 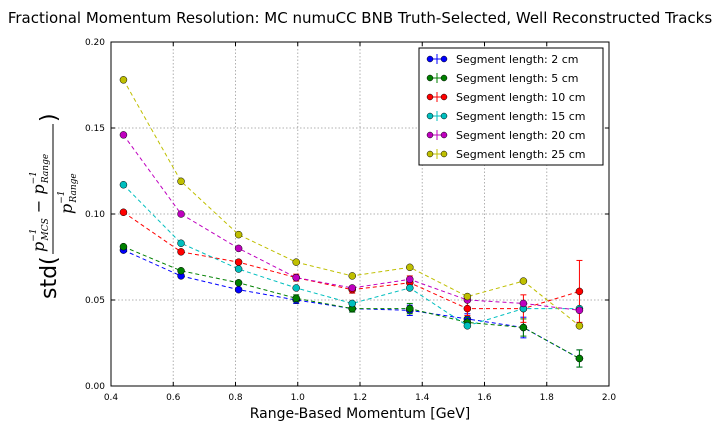 I want to click on legend-entry: Segment length: 20 cm, so click(x=506, y=135).